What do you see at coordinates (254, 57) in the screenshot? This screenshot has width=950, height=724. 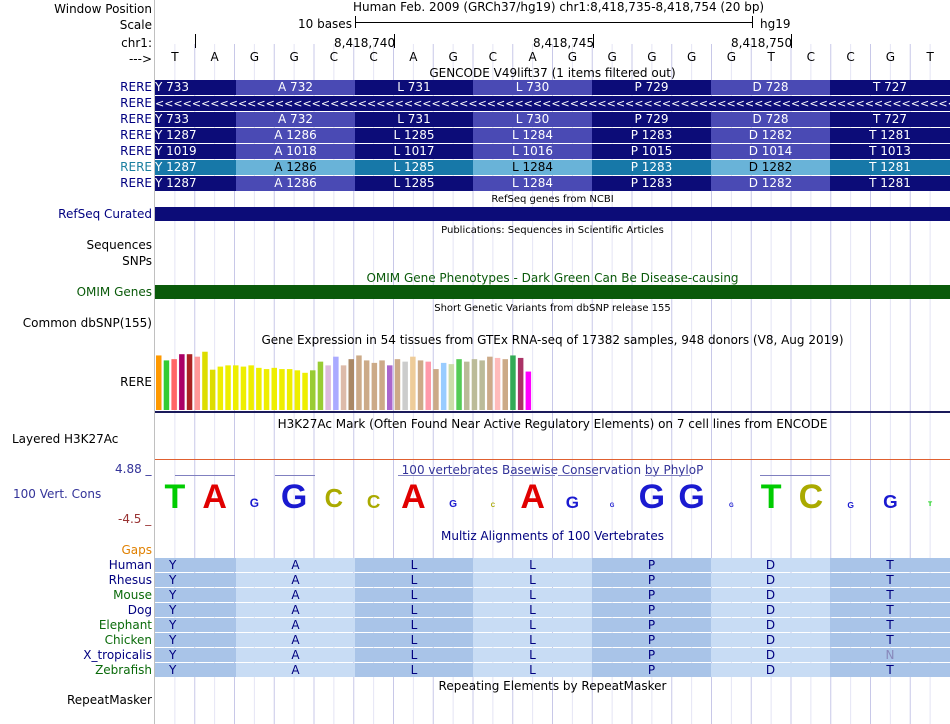 I see `base-letter: G` at bounding box center [254, 57].